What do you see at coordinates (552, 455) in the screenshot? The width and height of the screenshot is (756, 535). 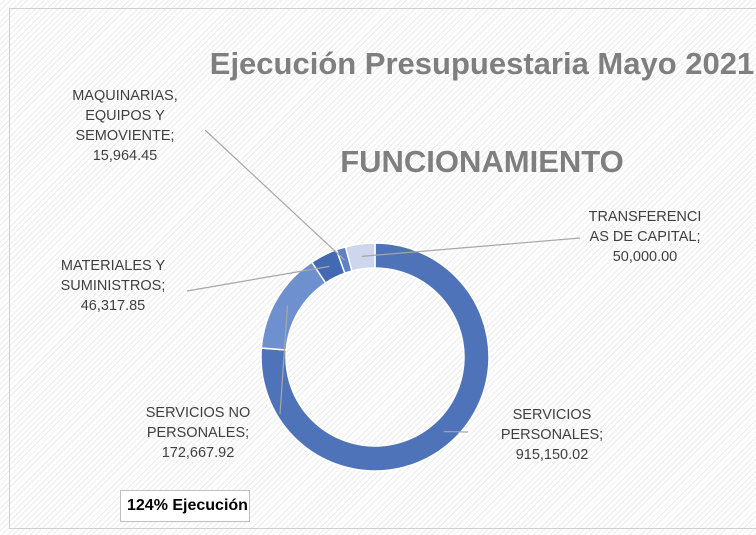 I see `label-value: 915,150.02` at bounding box center [552, 455].